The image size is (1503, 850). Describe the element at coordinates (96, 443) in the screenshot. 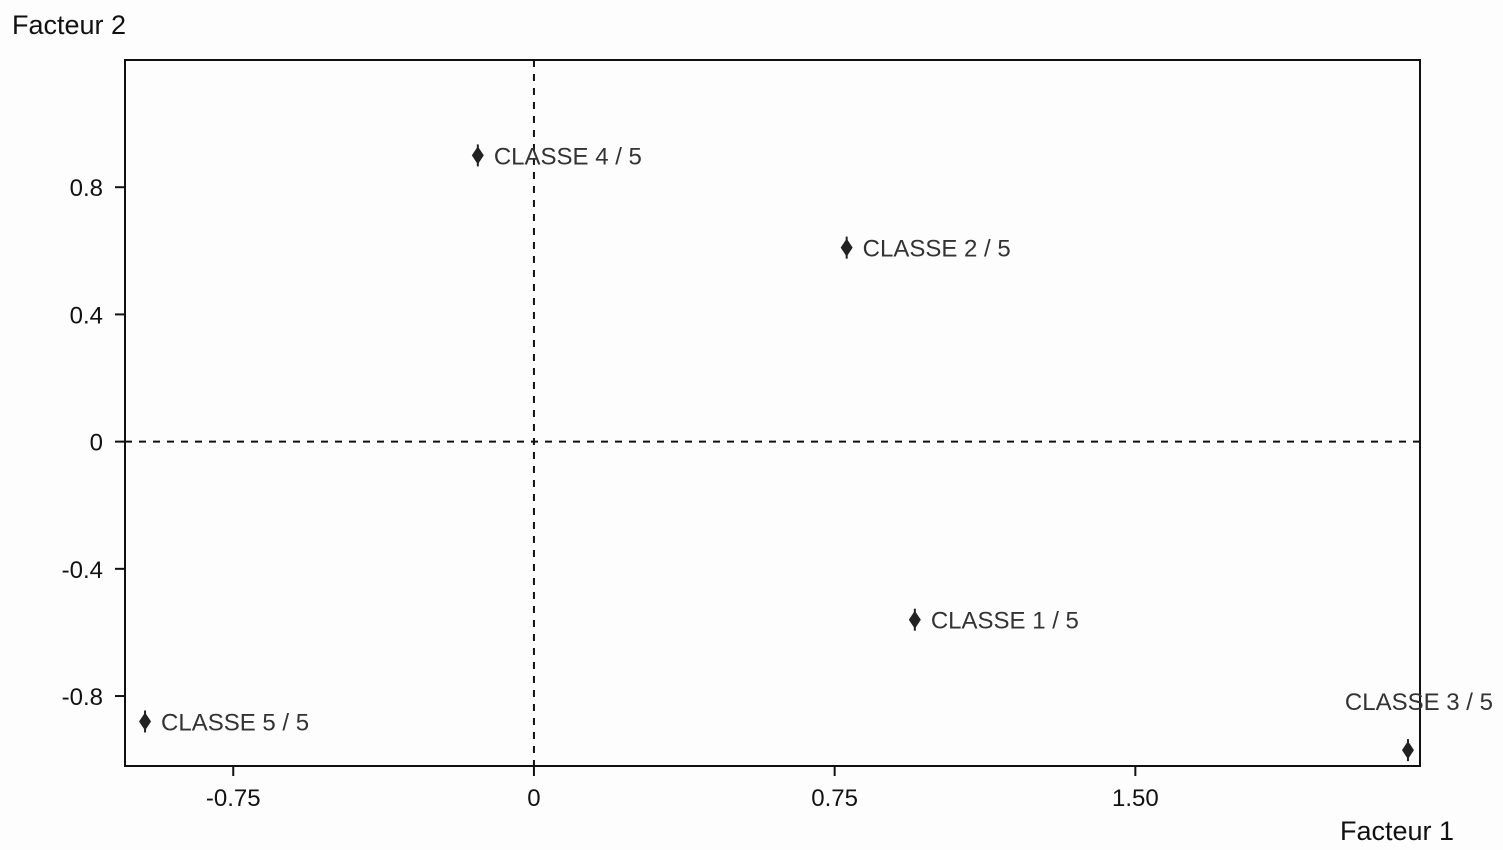

I see `y-tick-label: 0` at that location.